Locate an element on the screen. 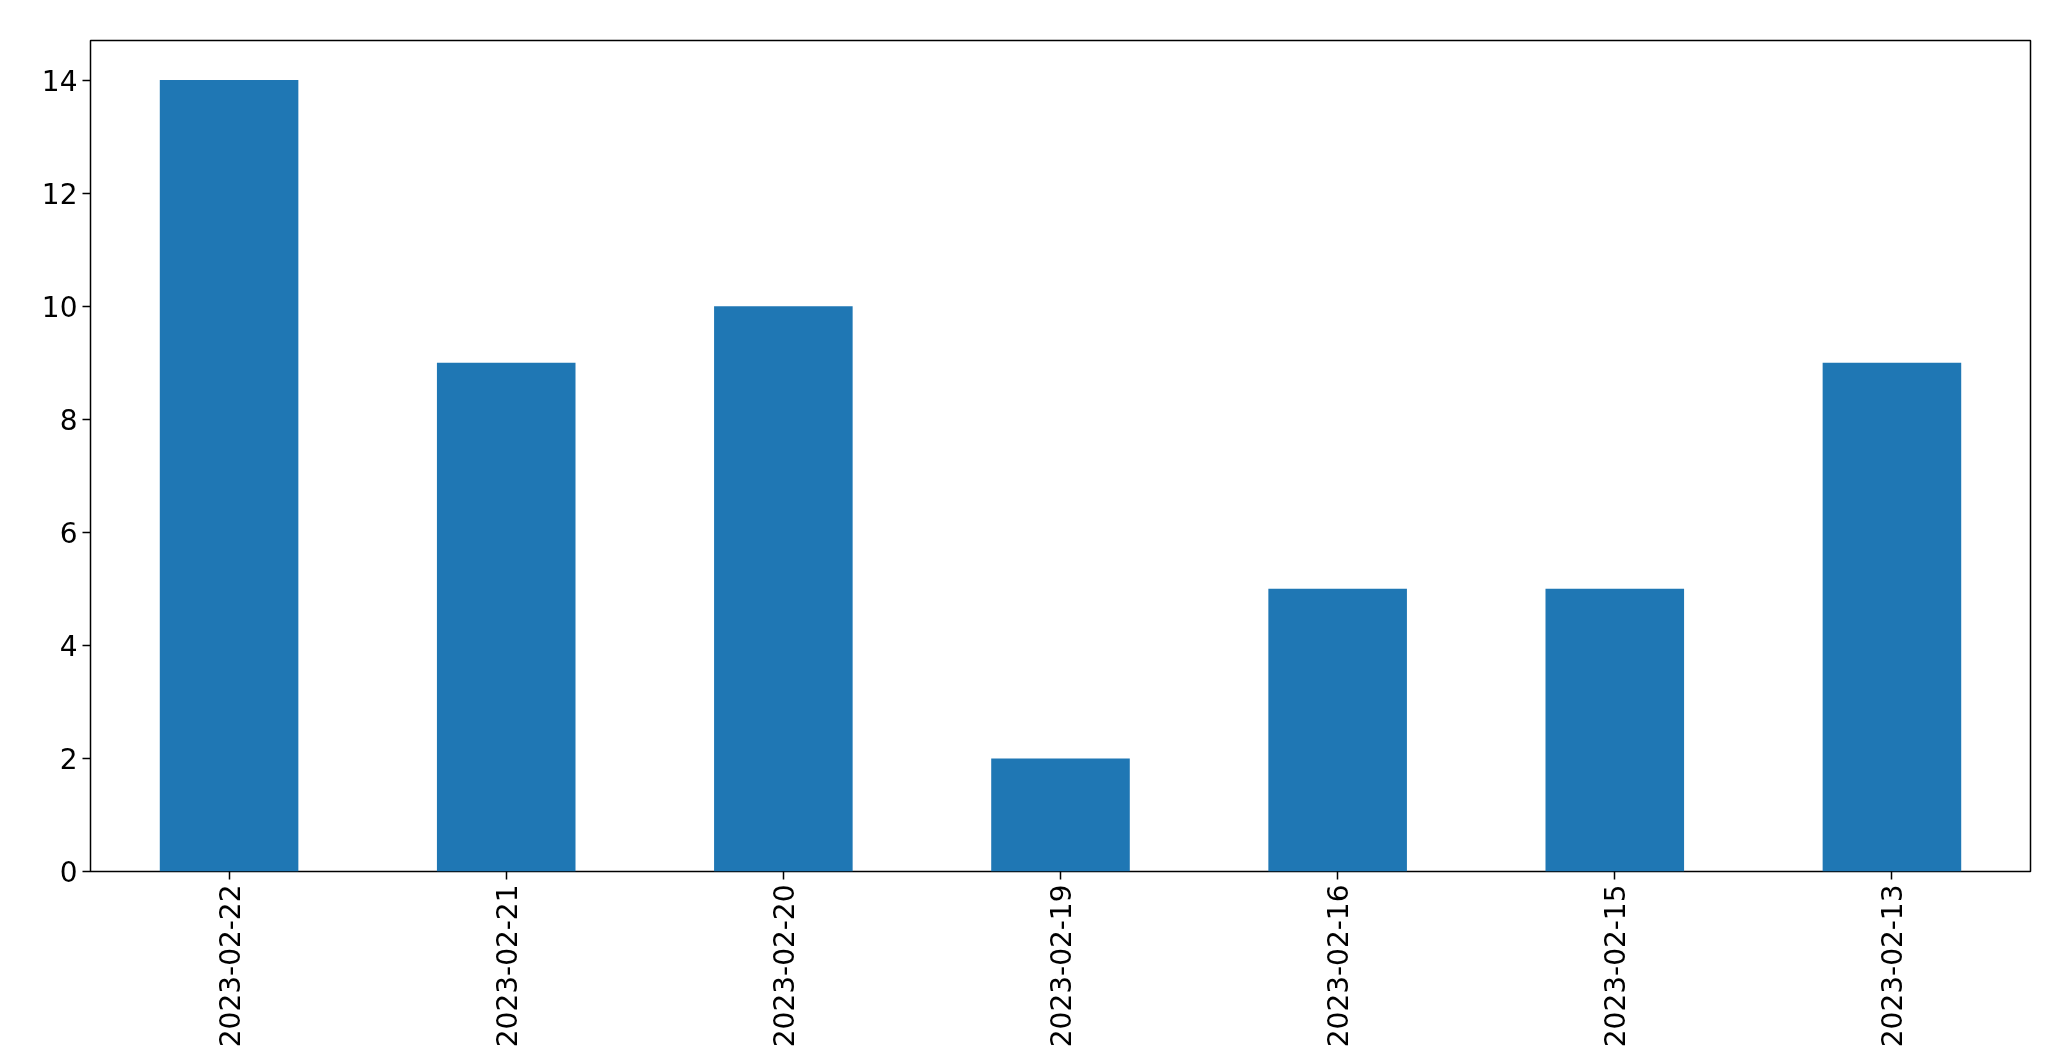  x-tick-label: 2023-02-16 is located at coordinates (1339, 966).